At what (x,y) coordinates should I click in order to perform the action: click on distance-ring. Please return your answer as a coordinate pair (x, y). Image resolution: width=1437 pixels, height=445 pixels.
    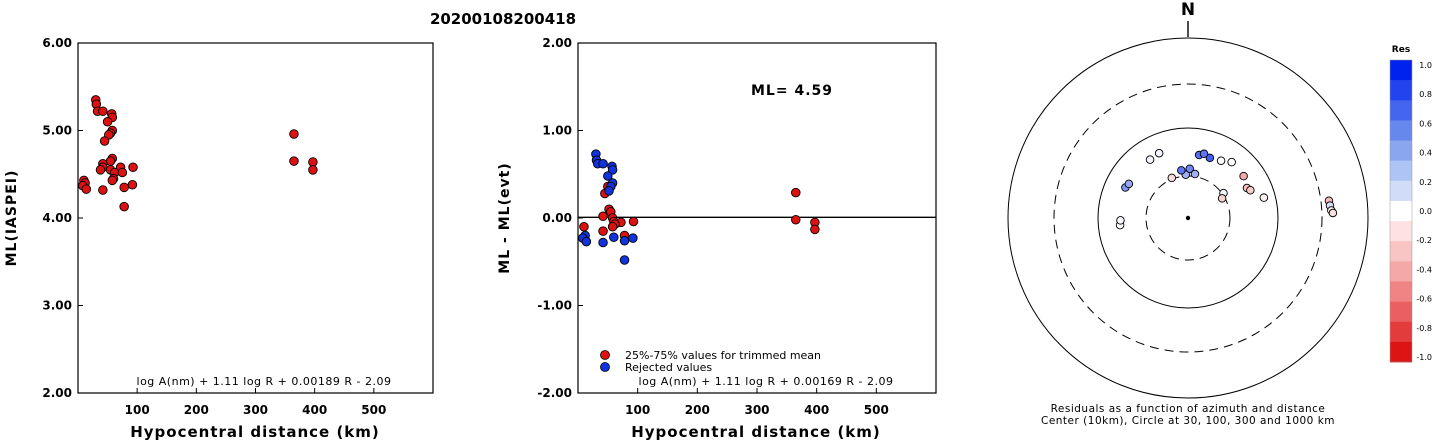
    Looking at the image, I should click on (1188, 218).